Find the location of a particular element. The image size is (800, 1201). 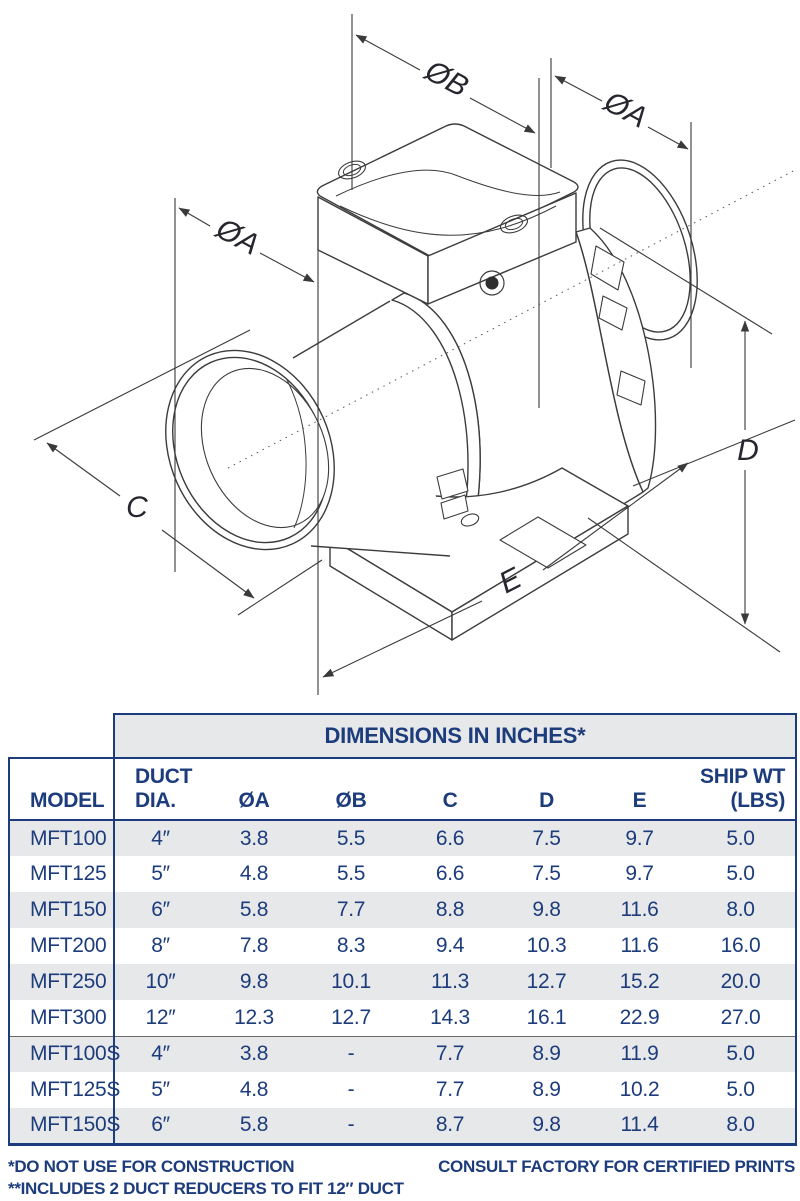

table-title-spacer is located at coordinates (61, 736).